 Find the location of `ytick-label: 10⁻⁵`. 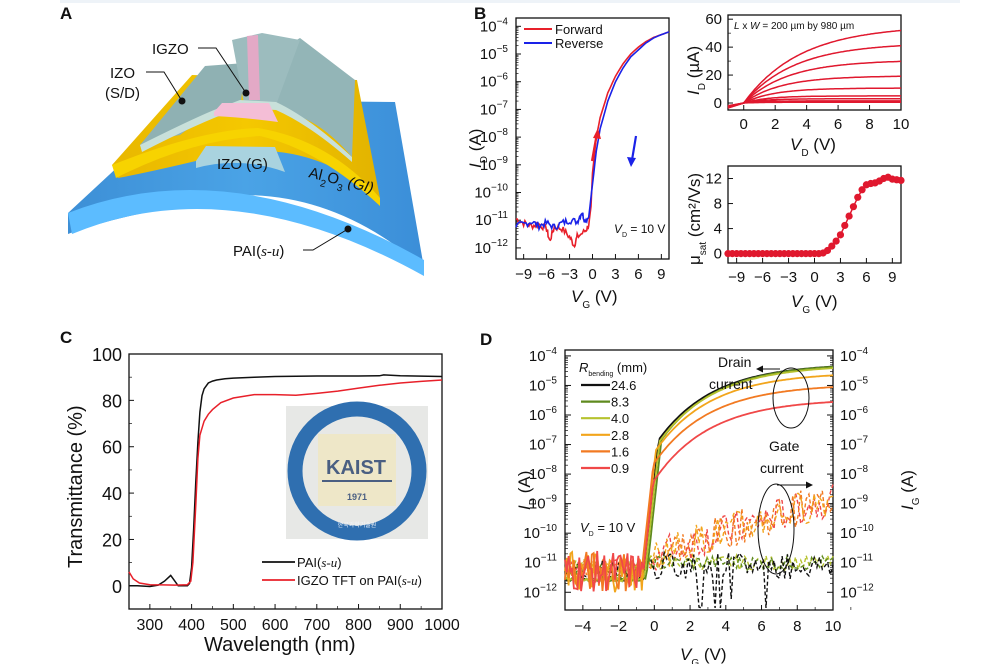

ytick-label: 10⁻⁵ is located at coordinates (494, 53).